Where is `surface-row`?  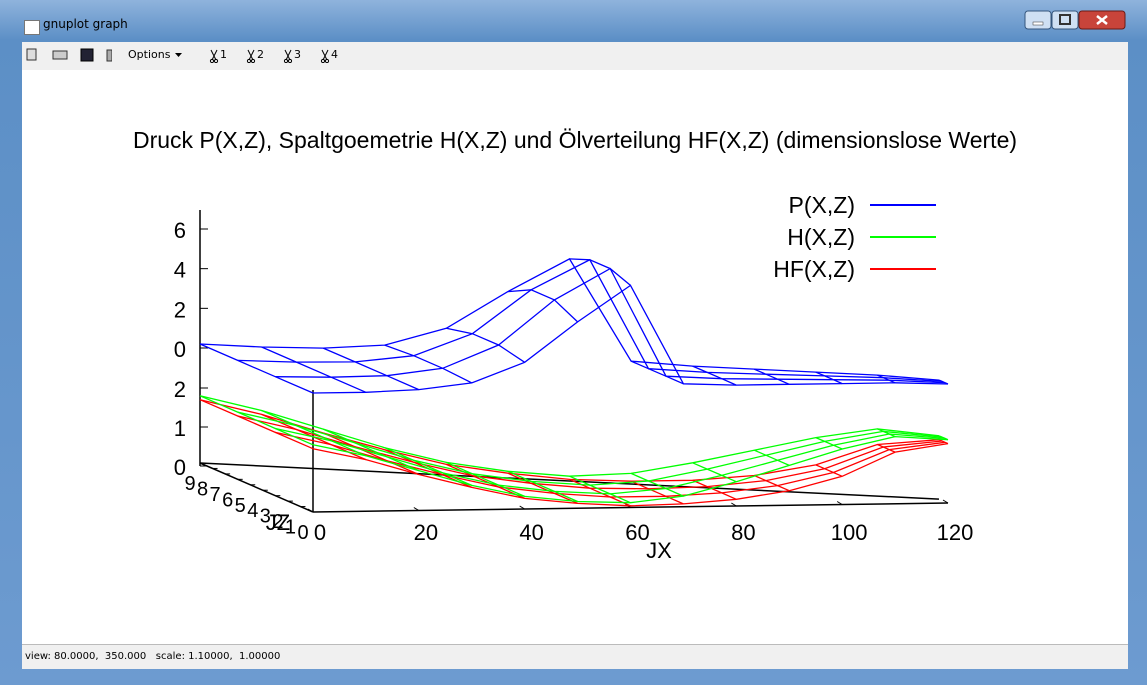
surface-row is located at coordinates (610, 464).